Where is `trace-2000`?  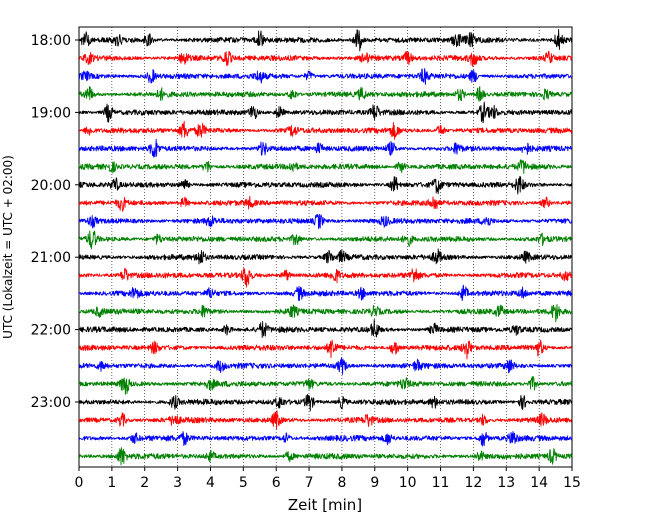 trace-2000 is located at coordinates (325, 185).